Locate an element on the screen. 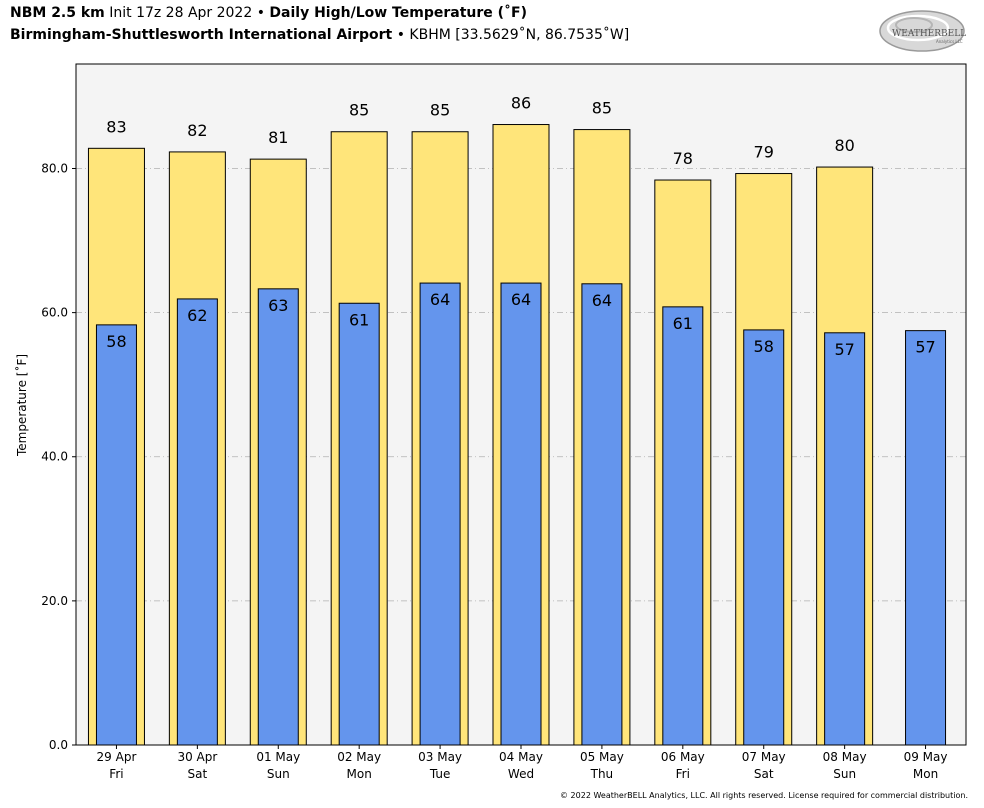  y-axis-label: Temperature [˚F] is located at coordinates (21, 405).